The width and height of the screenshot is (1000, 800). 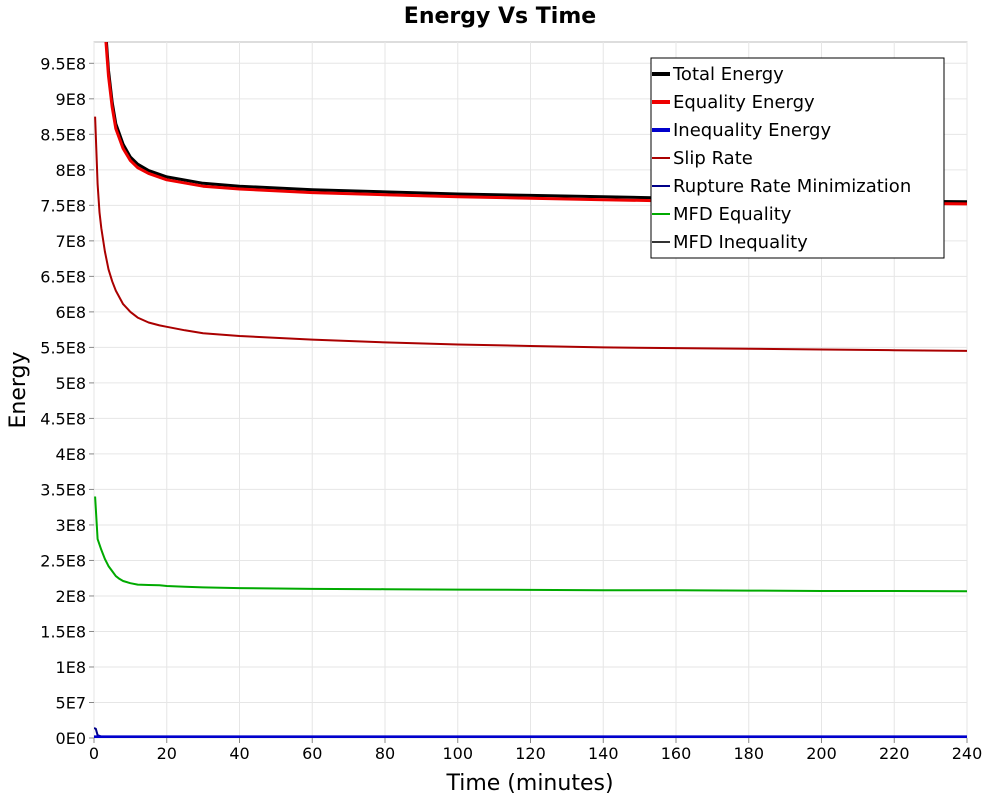 What do you see at coordinates (748, 753) in the screenshot?
I see `x-tick-label: 180` at bounding box center [748, 753].